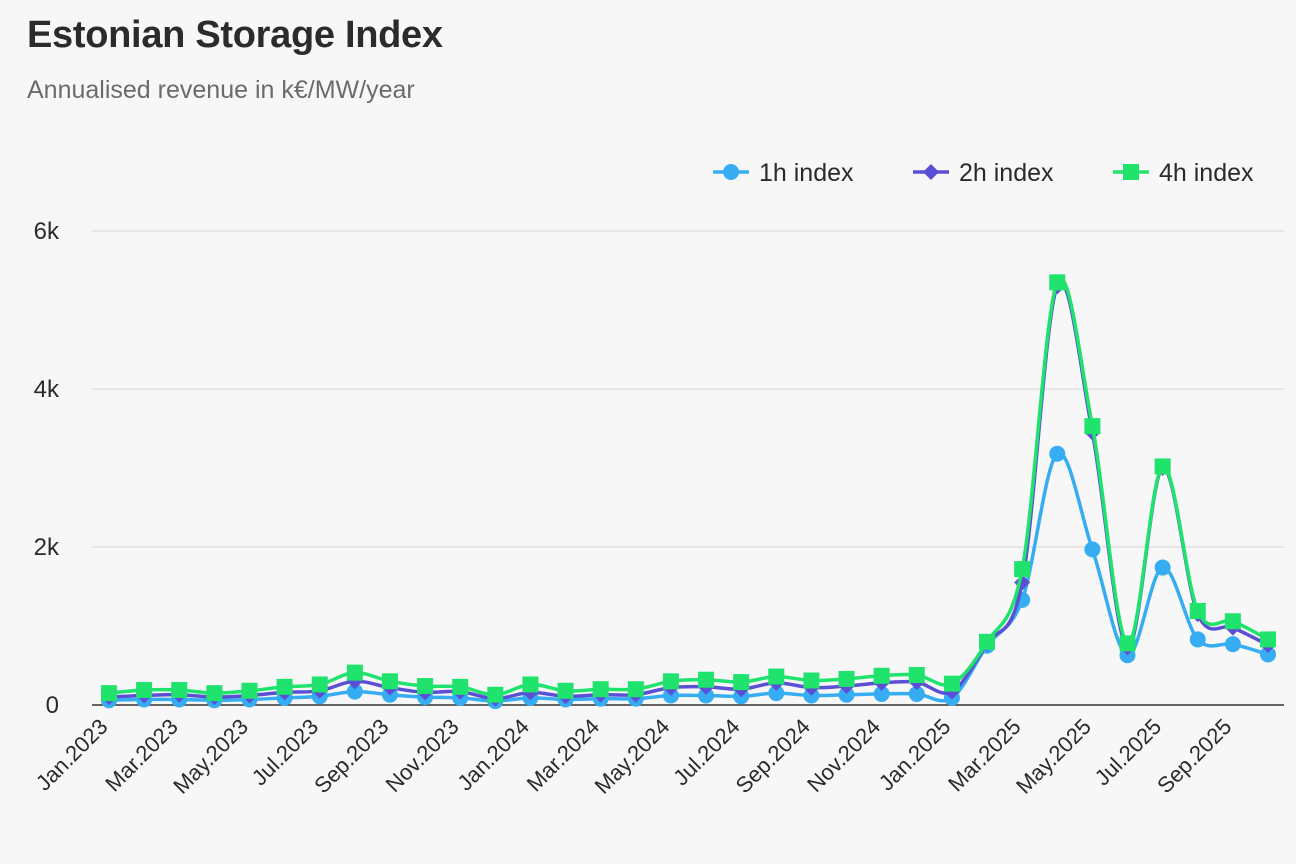  Describe the element at coordinates (632, 756) in the screenshot. I see `x-tick-label: May.2024` at that location.